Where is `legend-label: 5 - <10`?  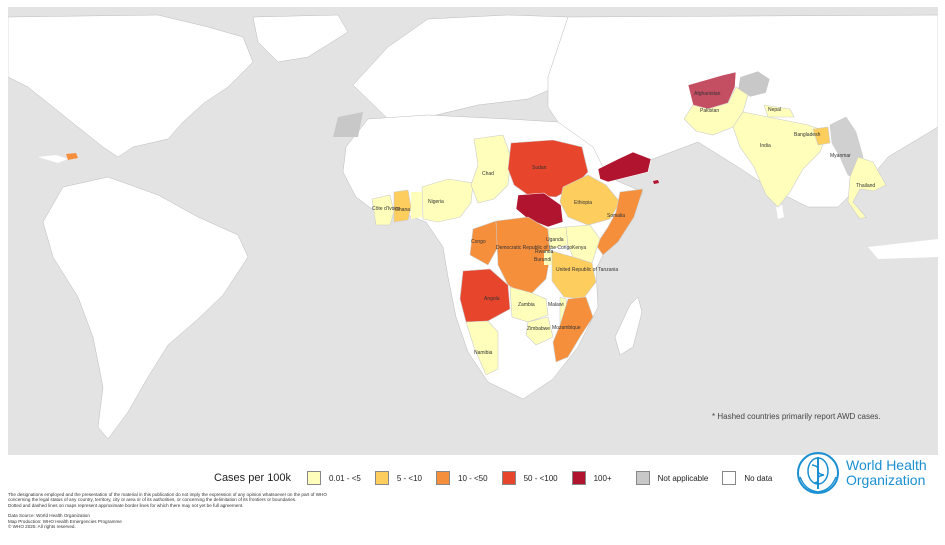
legend-label: 5 - <10 is located at coordinates (409, 478).